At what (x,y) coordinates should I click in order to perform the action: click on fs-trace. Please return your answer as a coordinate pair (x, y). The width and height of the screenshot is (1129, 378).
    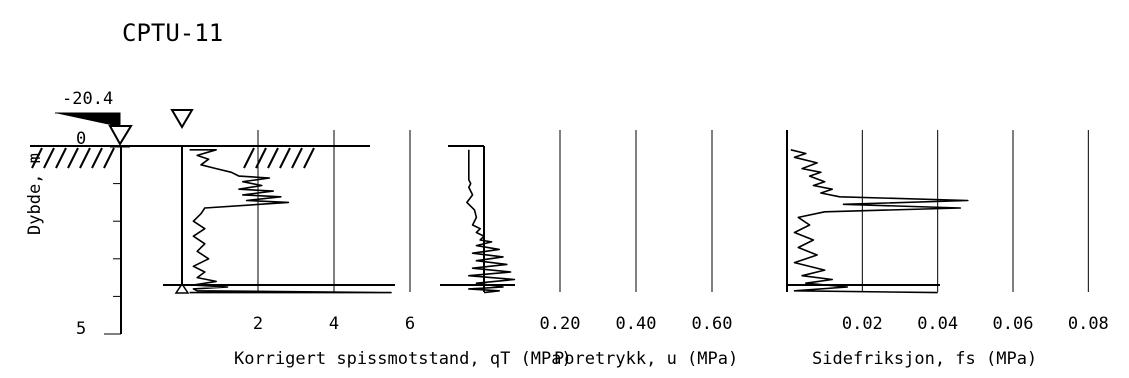
    Looking at the image, I should click on (879, 221).